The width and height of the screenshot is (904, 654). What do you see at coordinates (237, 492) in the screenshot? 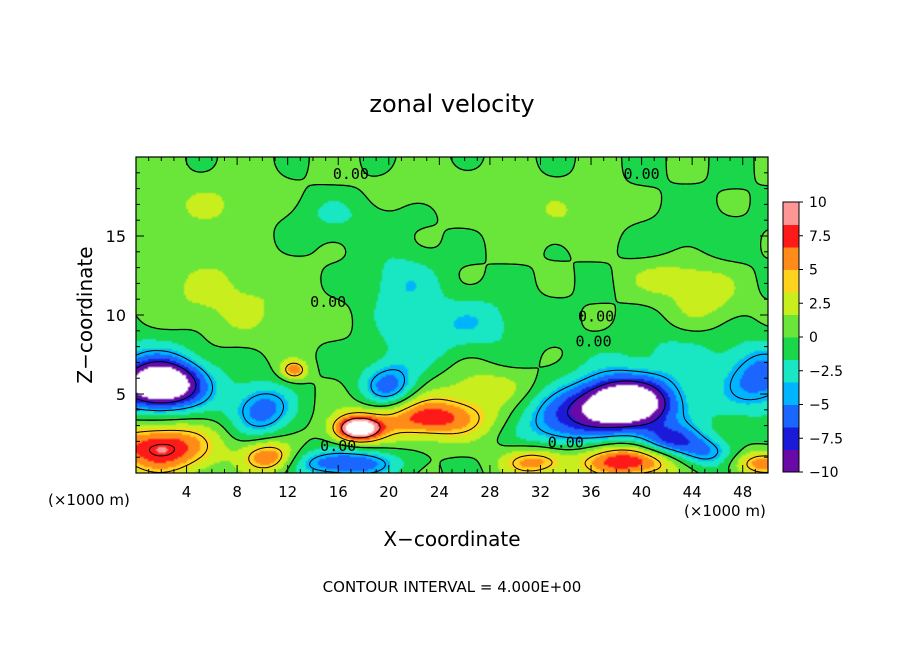
I see `x-tick-label: 8` at bounding box center [237, 492].